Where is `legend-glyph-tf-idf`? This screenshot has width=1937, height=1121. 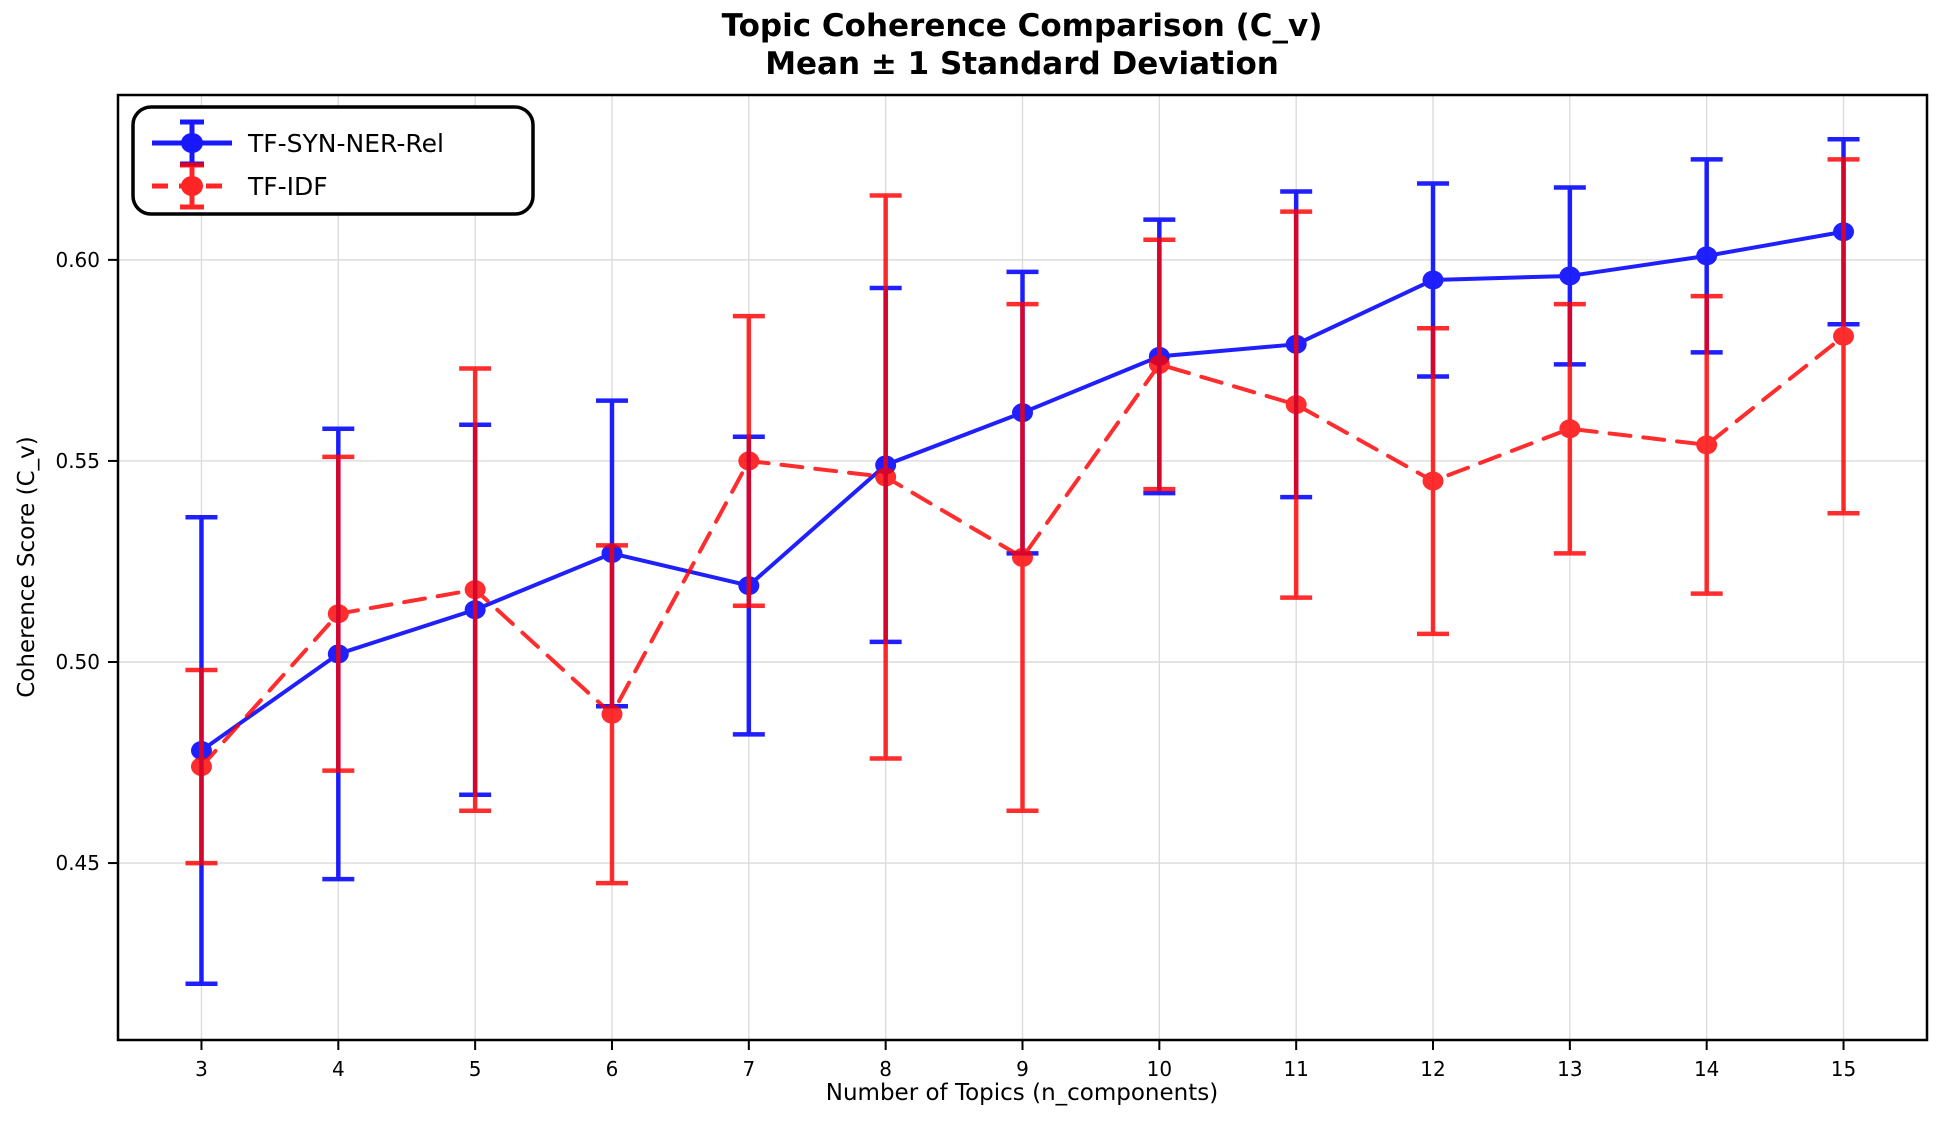 legend-glyph-tf-idf is located at coordinates (192, 186).